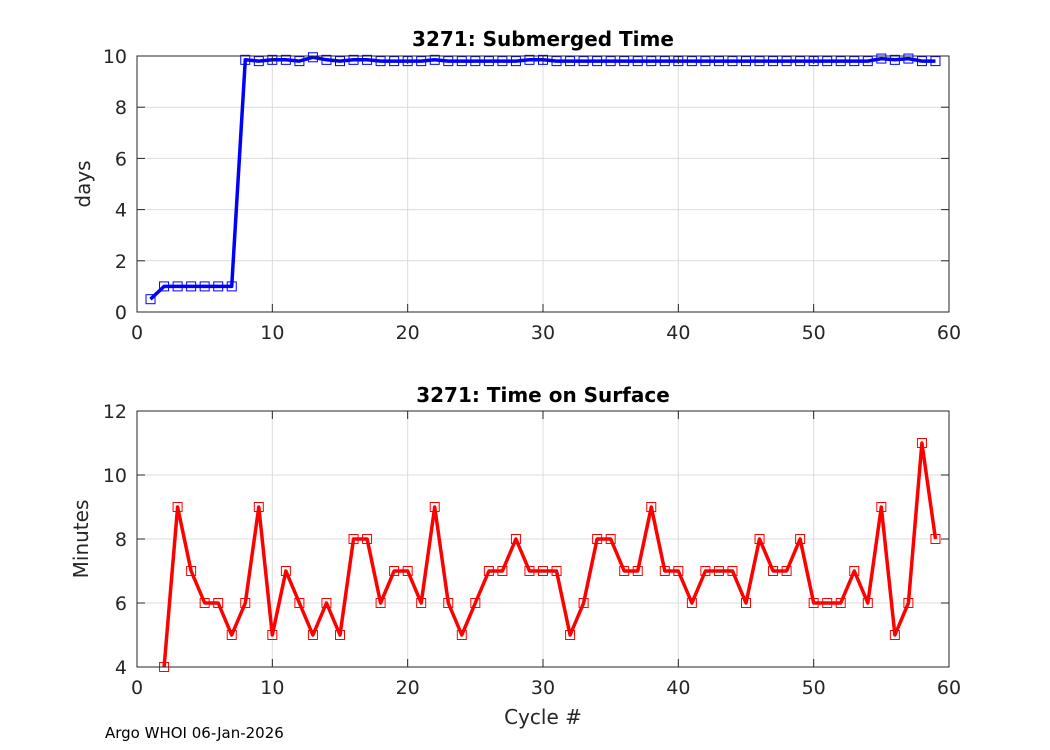 The image size is (1050, 750). Describe the element at coordinates (121, 313) in the screenshot. I see `submerged-time-ytick-label: 0` at that location.